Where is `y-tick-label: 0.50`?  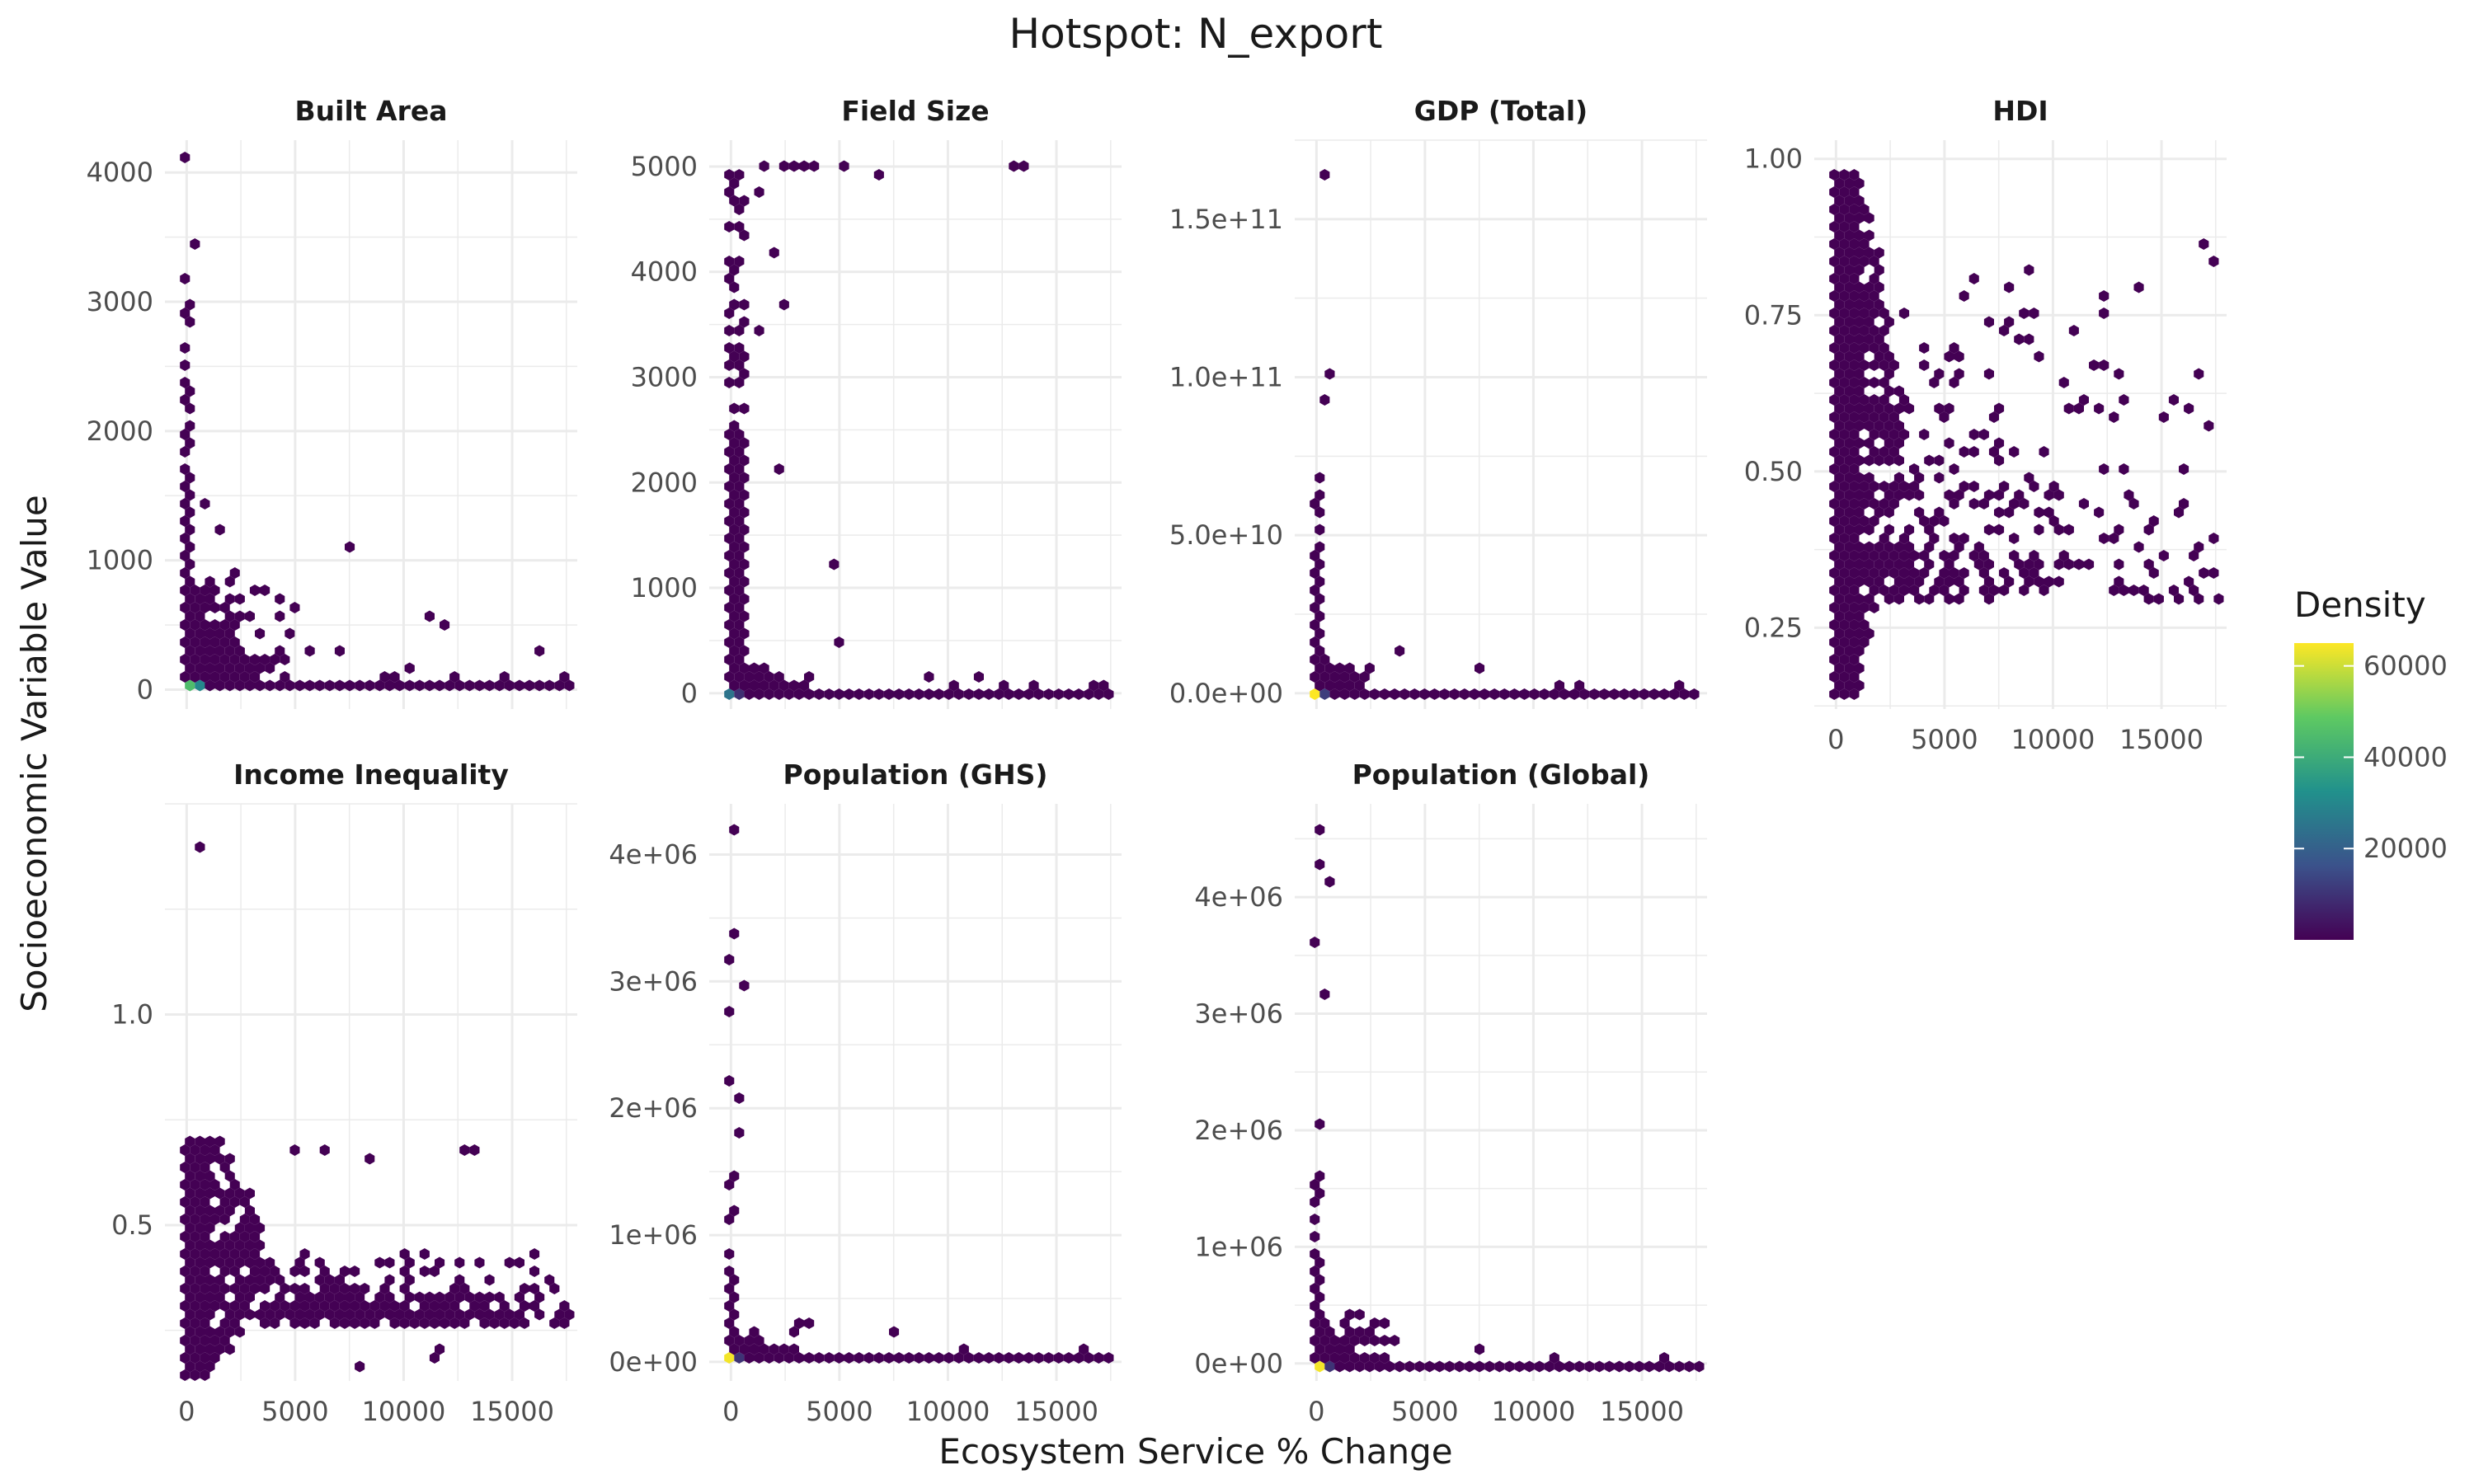 y-tick-label: 0.50 is located at coordinates (1773, 472).